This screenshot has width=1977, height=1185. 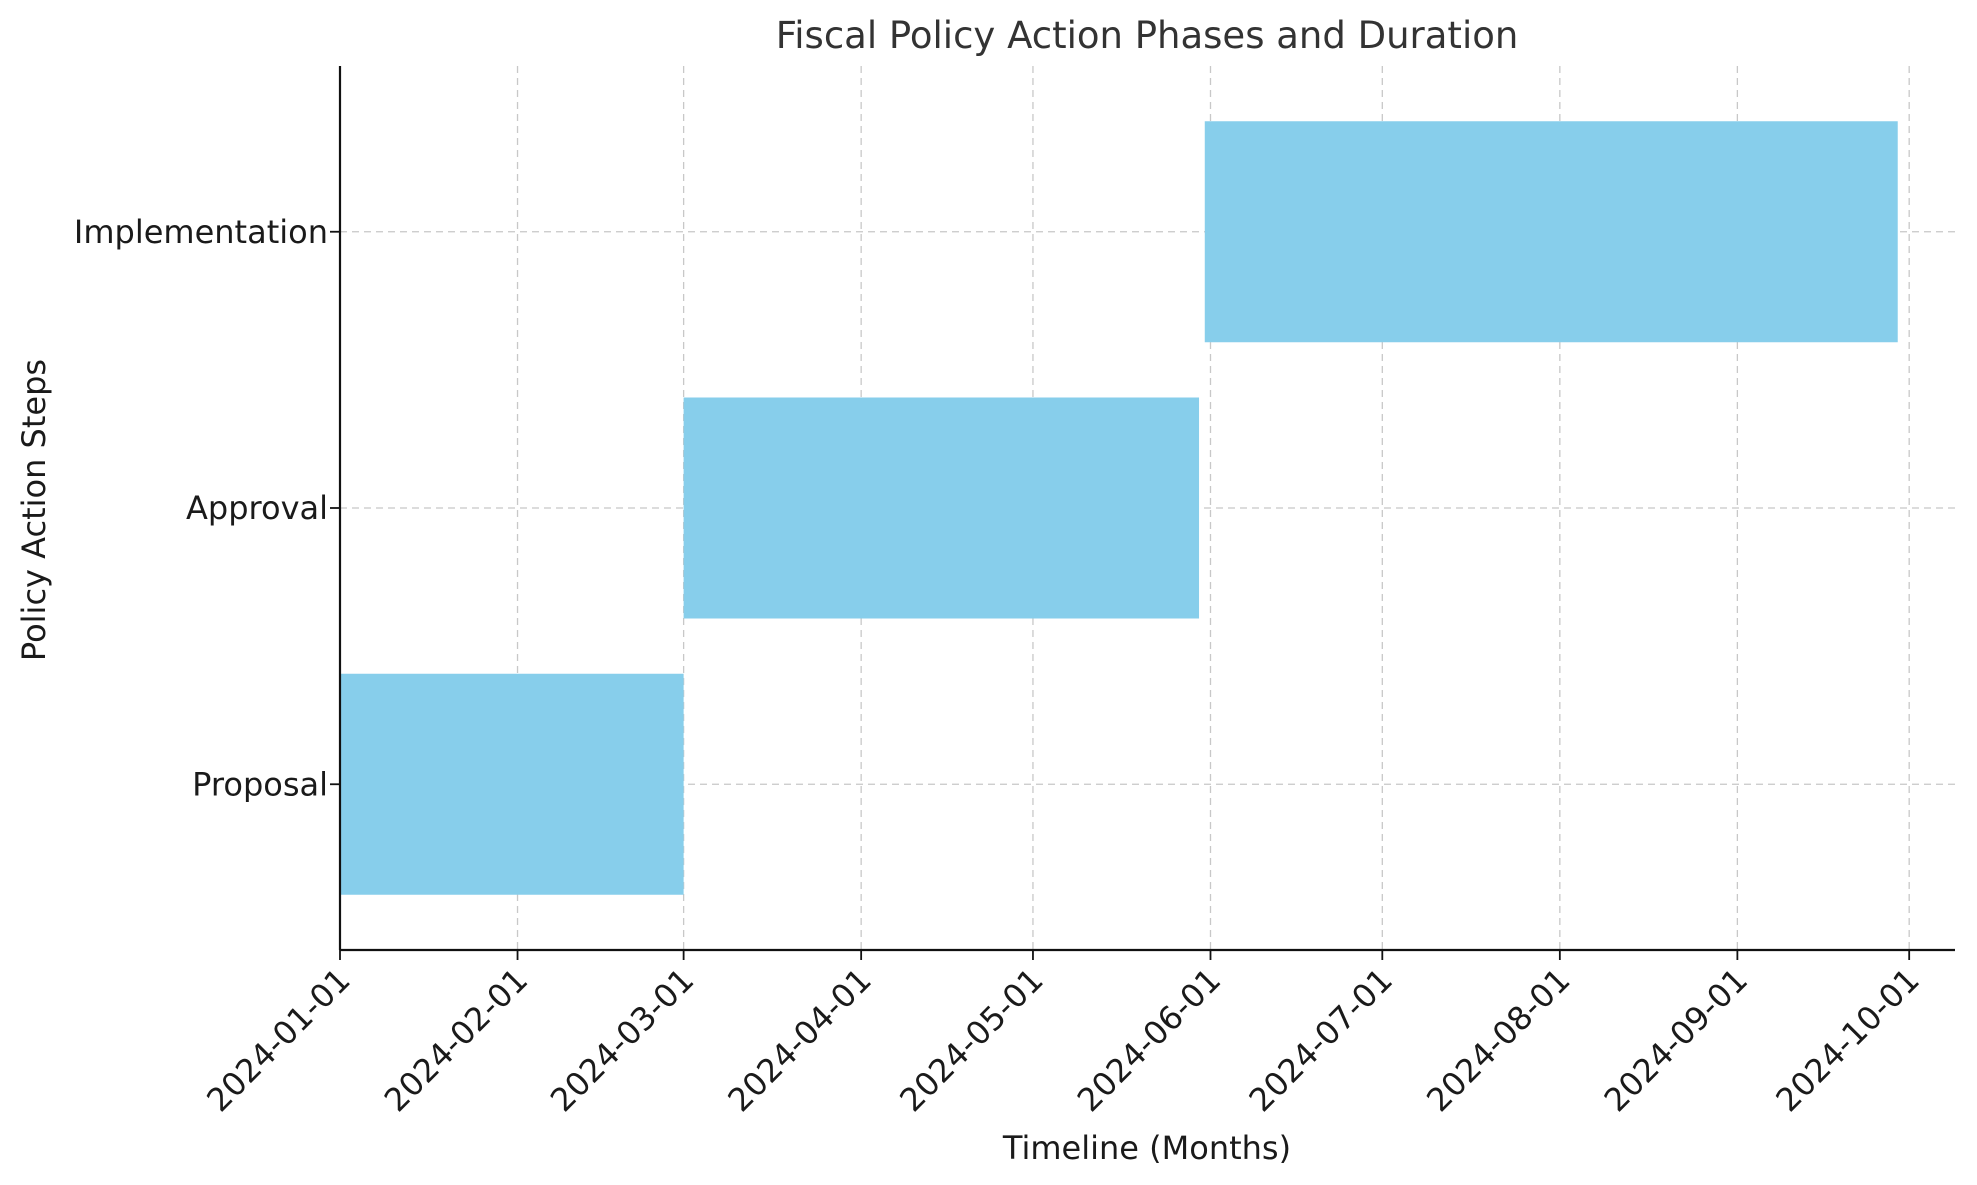 What do you see at coordinates (1149, 1040) in the screenshot?
I see `x-tick-label: 2024-06-01` at bounding box center [1149, 1040].